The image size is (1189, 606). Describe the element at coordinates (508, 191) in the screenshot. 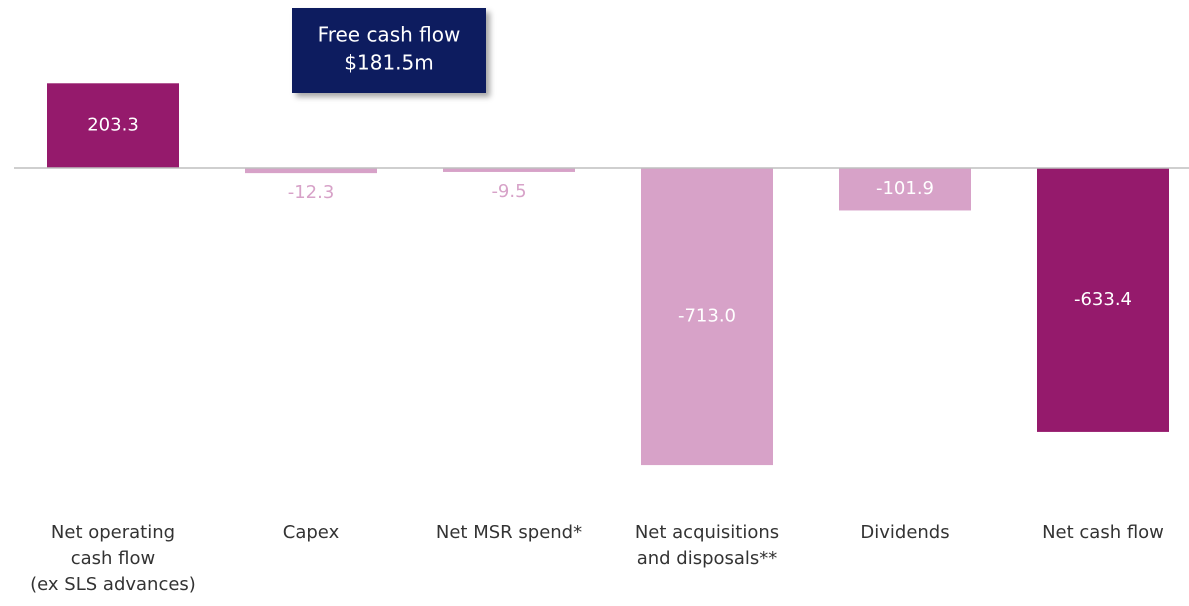

I see `value-label: -9.5` at that location.